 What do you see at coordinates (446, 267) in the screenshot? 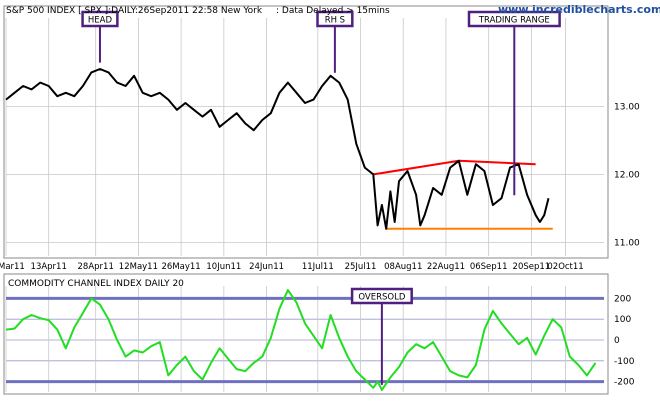
I see `x-tick-label: 22Aug11` at bounding box center [446, 267].